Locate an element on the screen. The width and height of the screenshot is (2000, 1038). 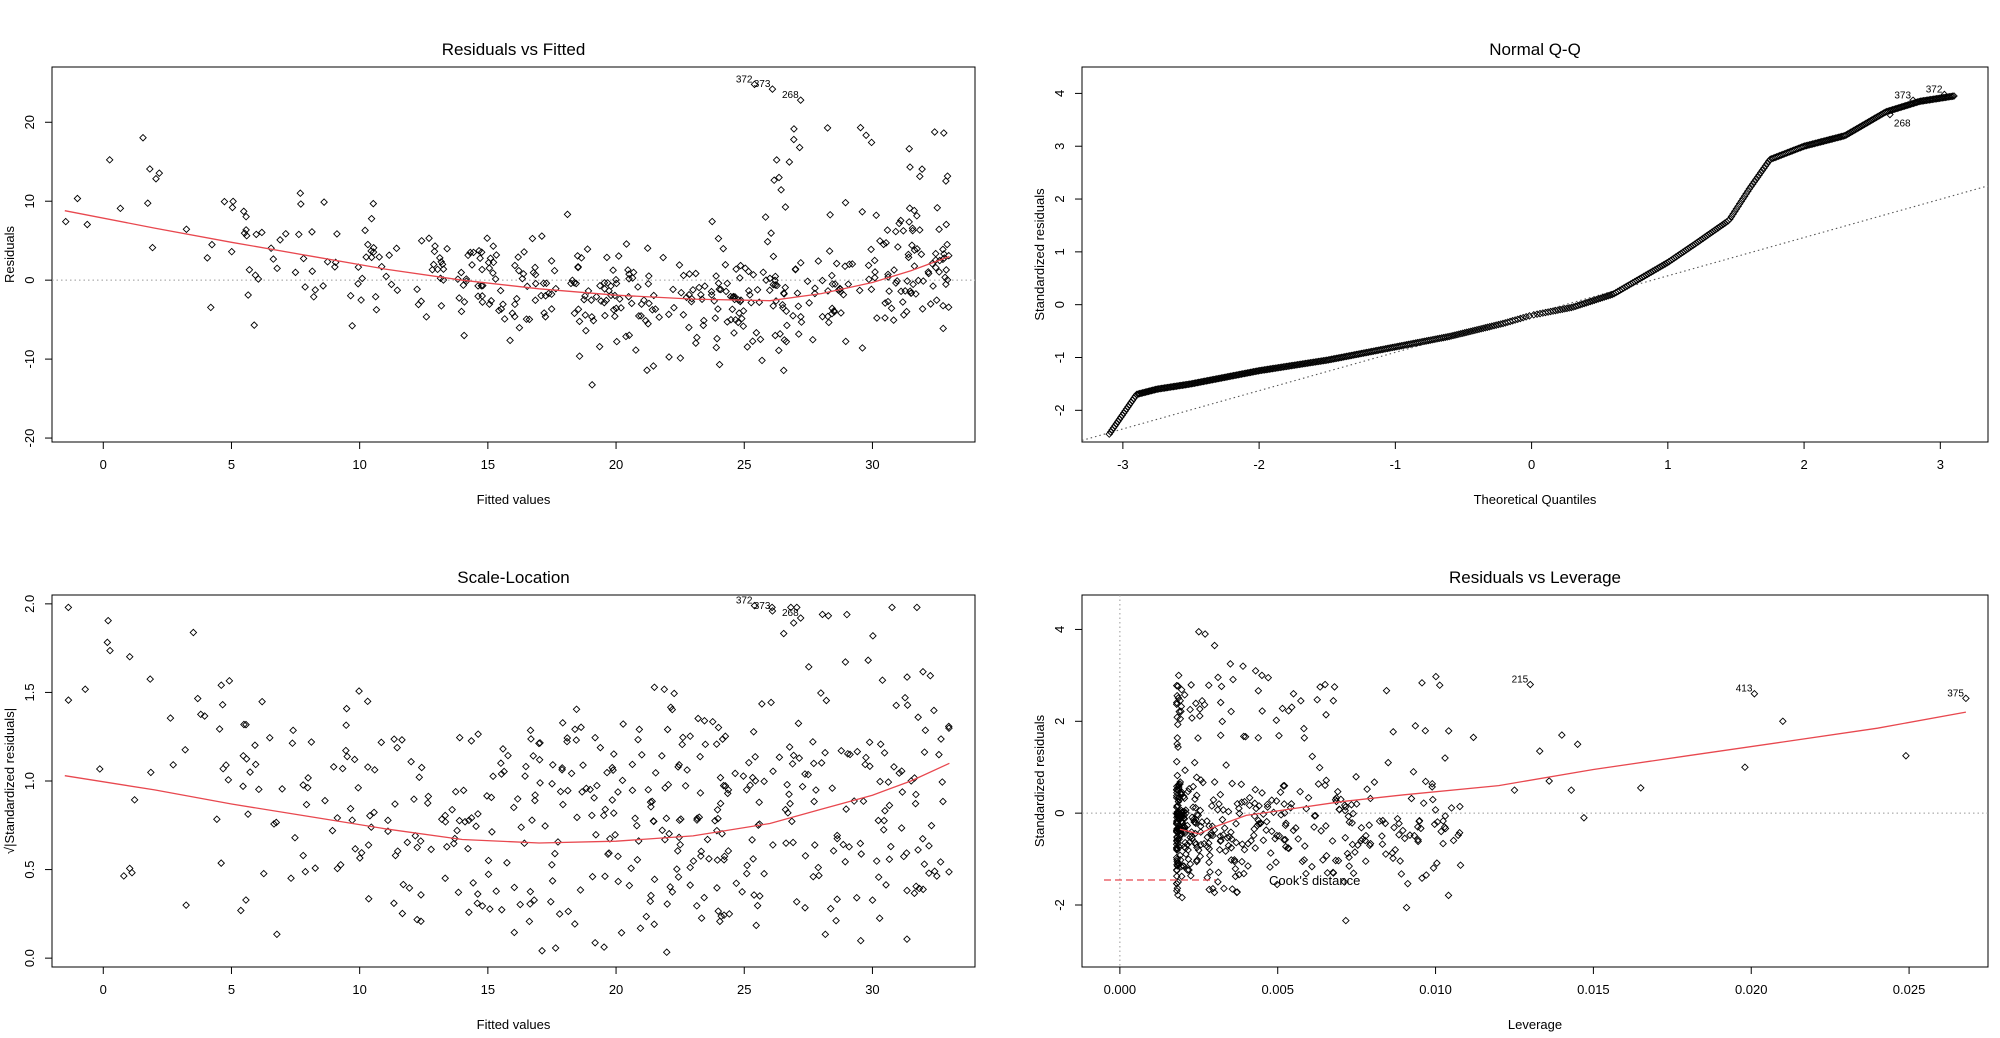
y-tick-label: 2 is located at coordinates (1059, 721).